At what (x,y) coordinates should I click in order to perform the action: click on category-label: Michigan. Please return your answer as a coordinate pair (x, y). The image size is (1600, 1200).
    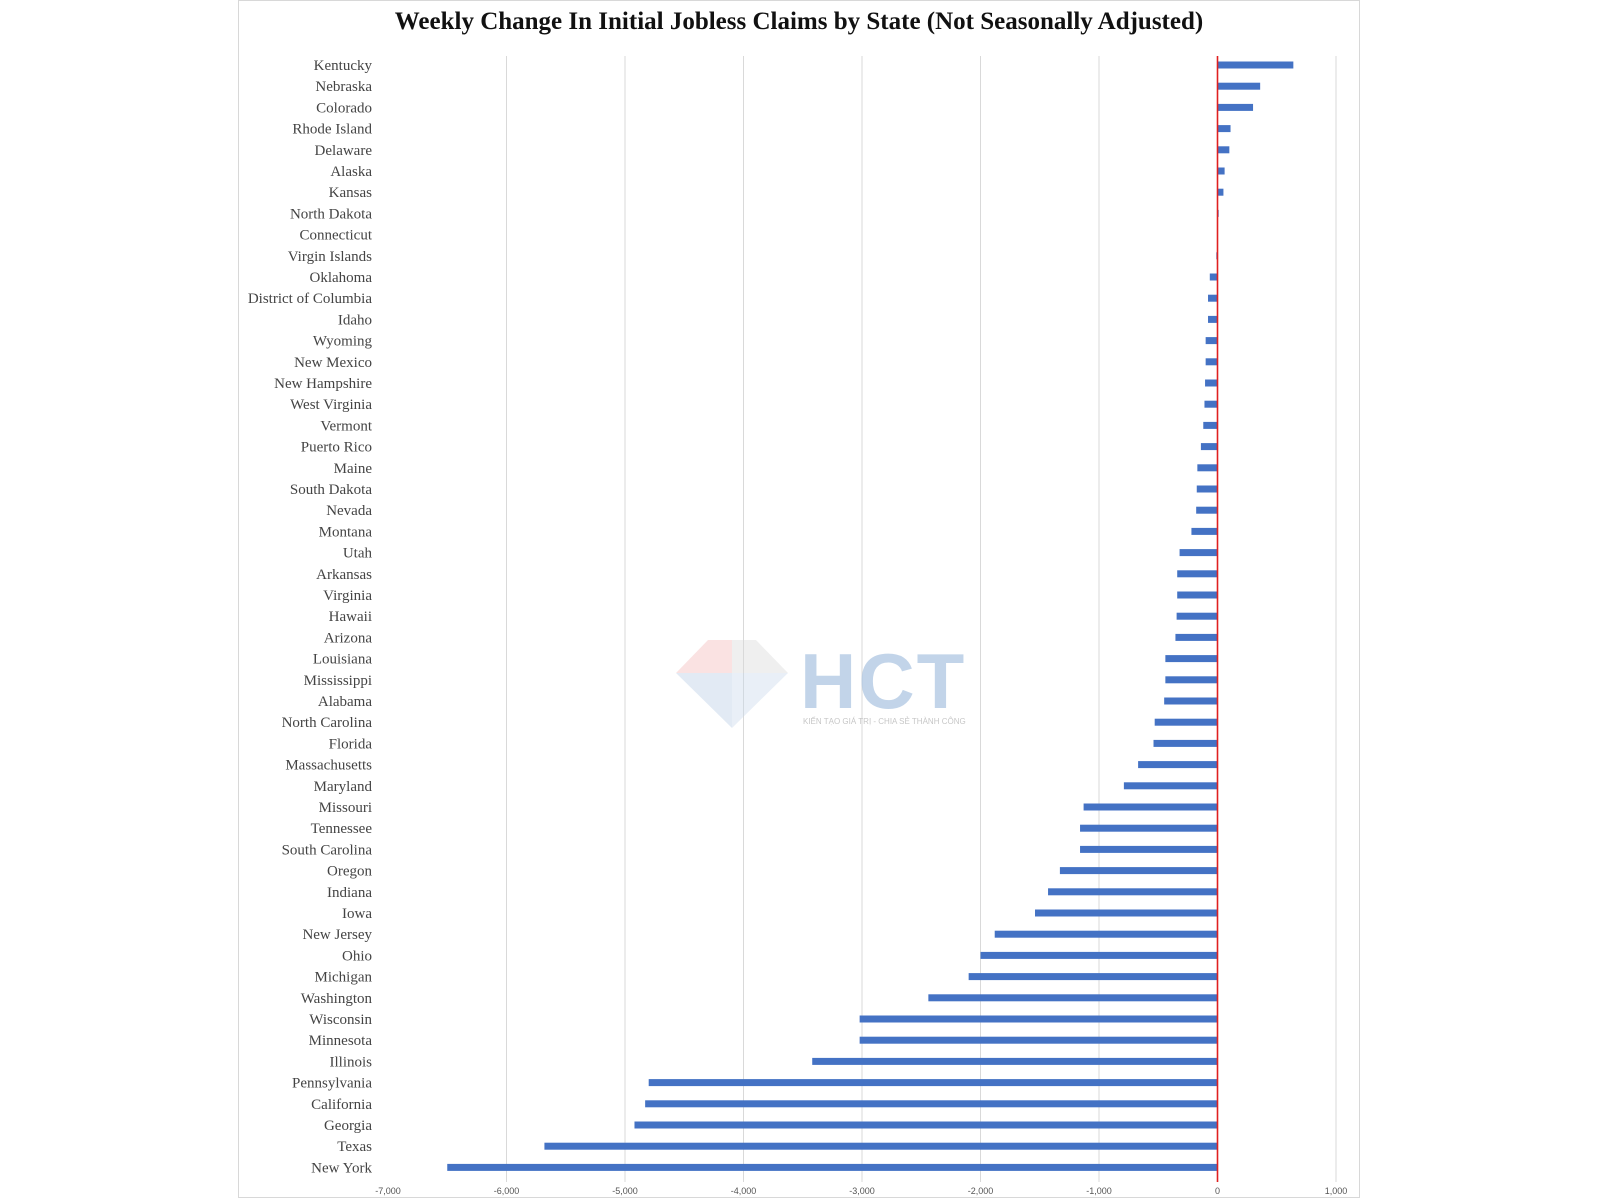
    Looking at the image, I should click on (344, 978).